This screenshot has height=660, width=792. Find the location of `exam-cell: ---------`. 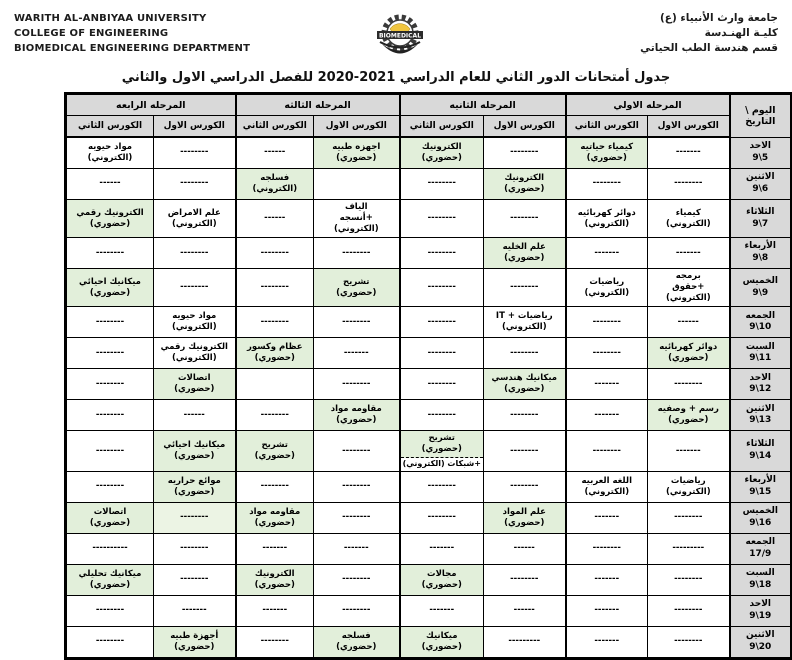

exam-cell: --------- is located at coordinates (689, 548).